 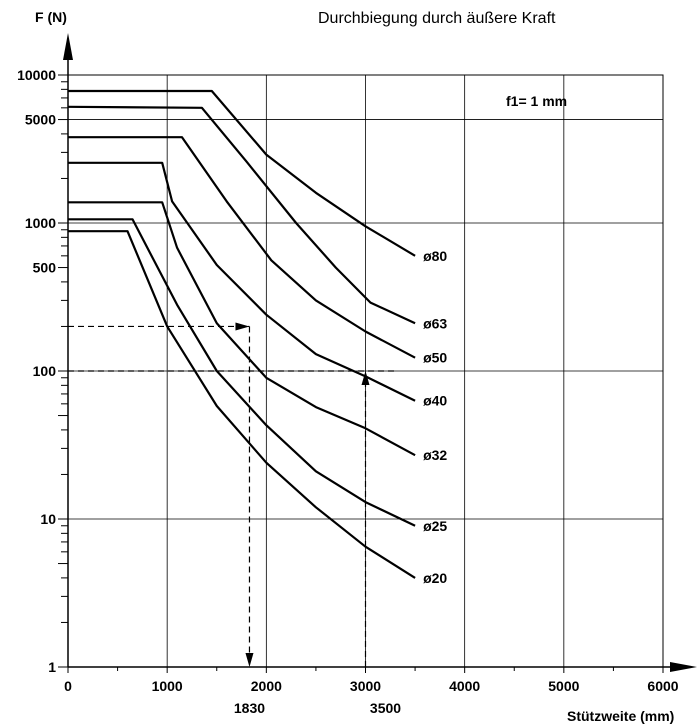 I want to click on x-tick-label: 0, so click(x=68, y=686).